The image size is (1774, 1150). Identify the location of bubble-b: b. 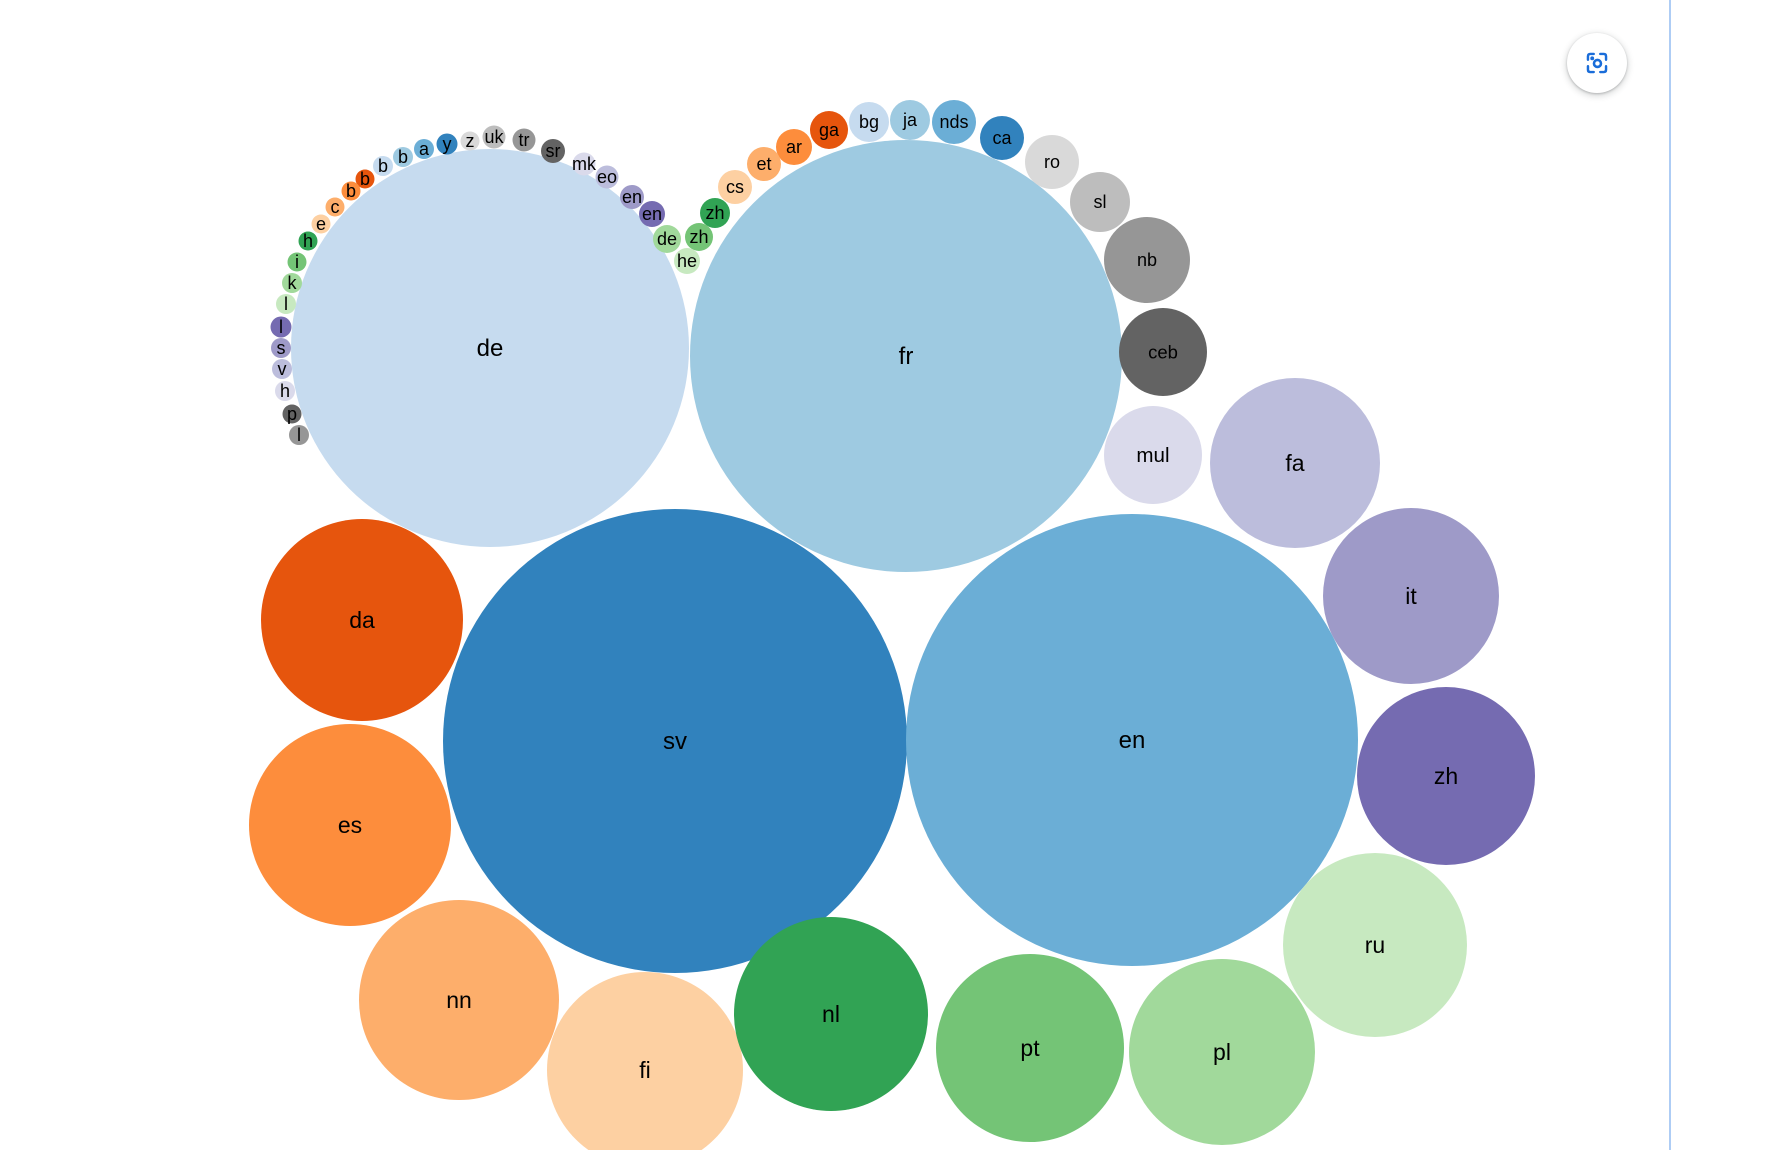
(403, 157).